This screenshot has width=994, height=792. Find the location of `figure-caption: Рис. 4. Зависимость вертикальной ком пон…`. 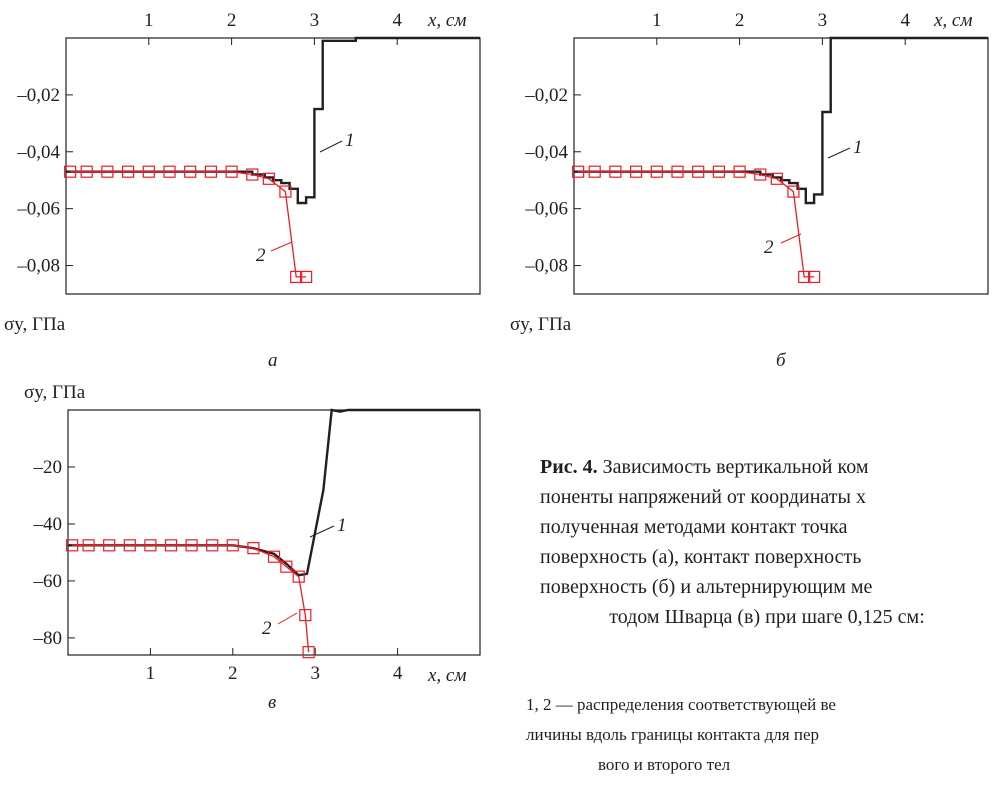

figure-caption: Рис. 4. Зависимость вертикальной ком пон… is located at coordinates (767, 542).